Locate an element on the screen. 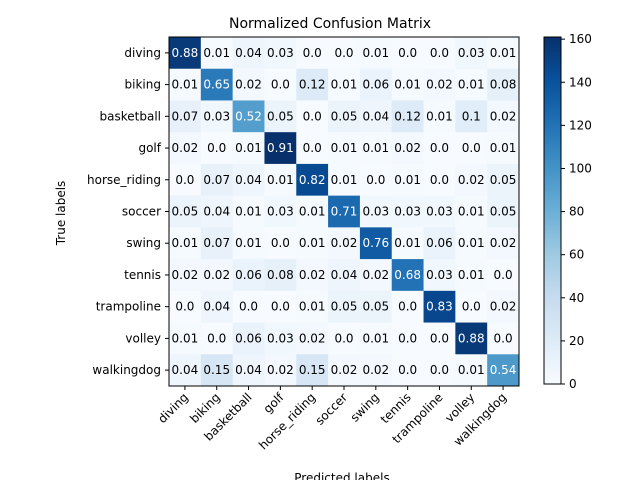 This screenshot has width=640, height=480. matrix-cell-value: 0.15 is located at coordinates (312, 370).